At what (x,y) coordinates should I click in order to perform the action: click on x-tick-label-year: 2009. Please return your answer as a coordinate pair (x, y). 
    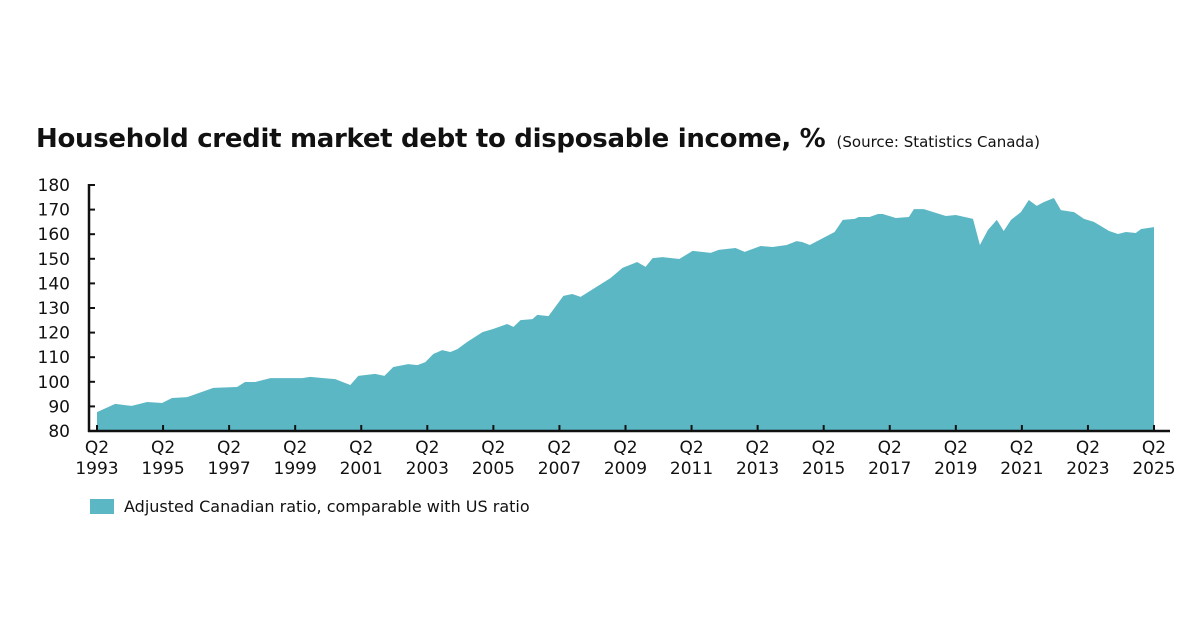
    Looking at the image, I should click on (625, 469).